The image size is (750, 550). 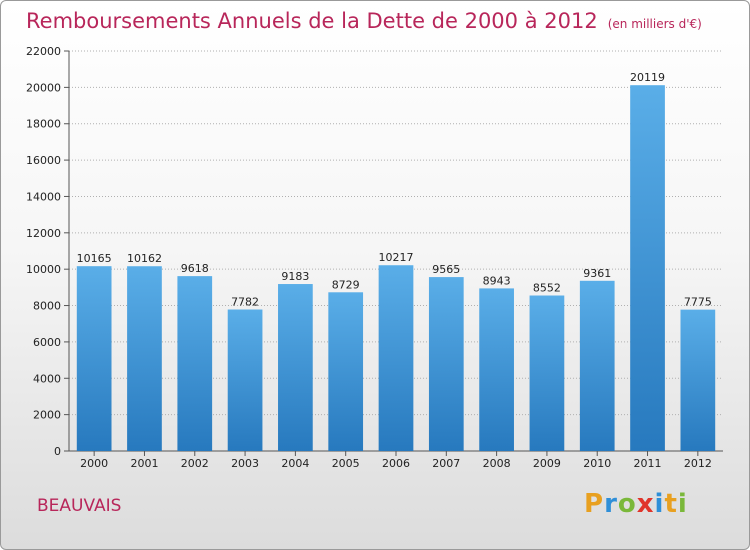 What do you see at coordinates (195, 463) in the screenshot?
I see `x-tick-label: 2002` at bounding box center [195, 463].